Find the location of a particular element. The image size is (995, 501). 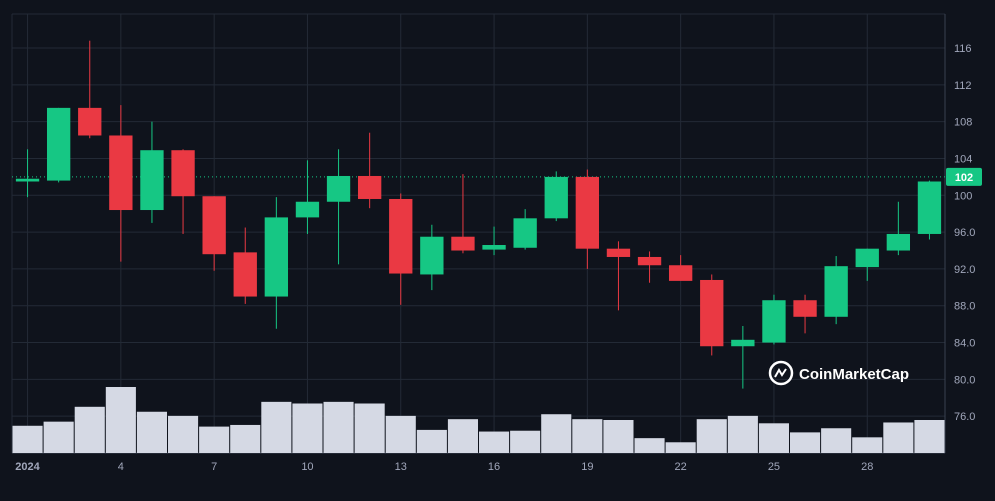

price-tick-label: 112 is located at coordinates (963, 86).